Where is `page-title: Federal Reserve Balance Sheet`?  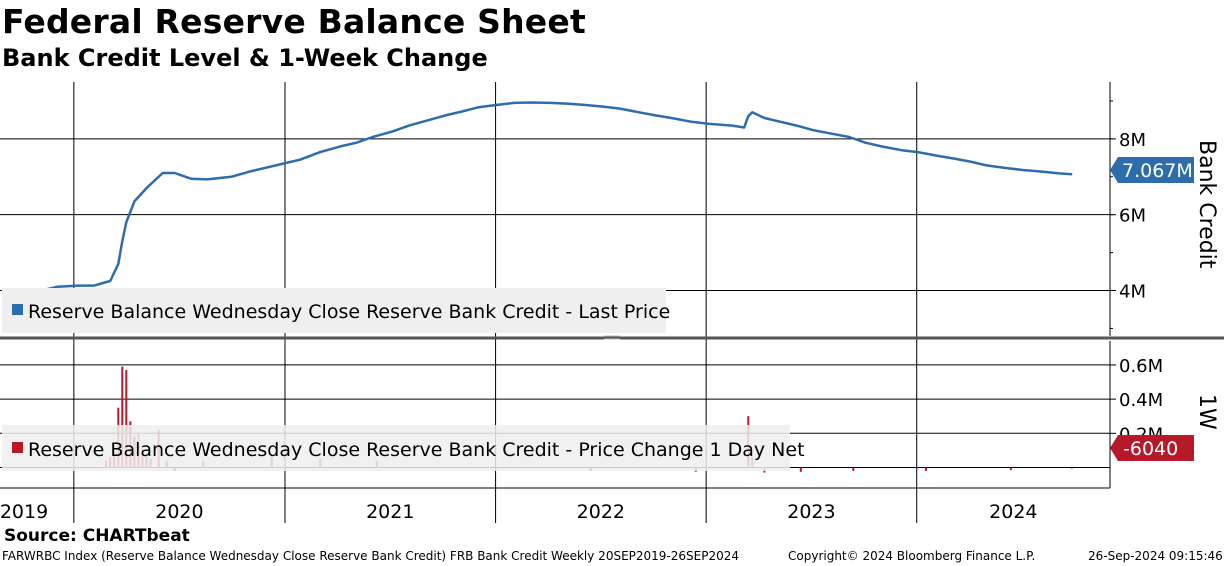 page-title: Federal Reserve Balance Sheet is located at coordinates (294, 21).